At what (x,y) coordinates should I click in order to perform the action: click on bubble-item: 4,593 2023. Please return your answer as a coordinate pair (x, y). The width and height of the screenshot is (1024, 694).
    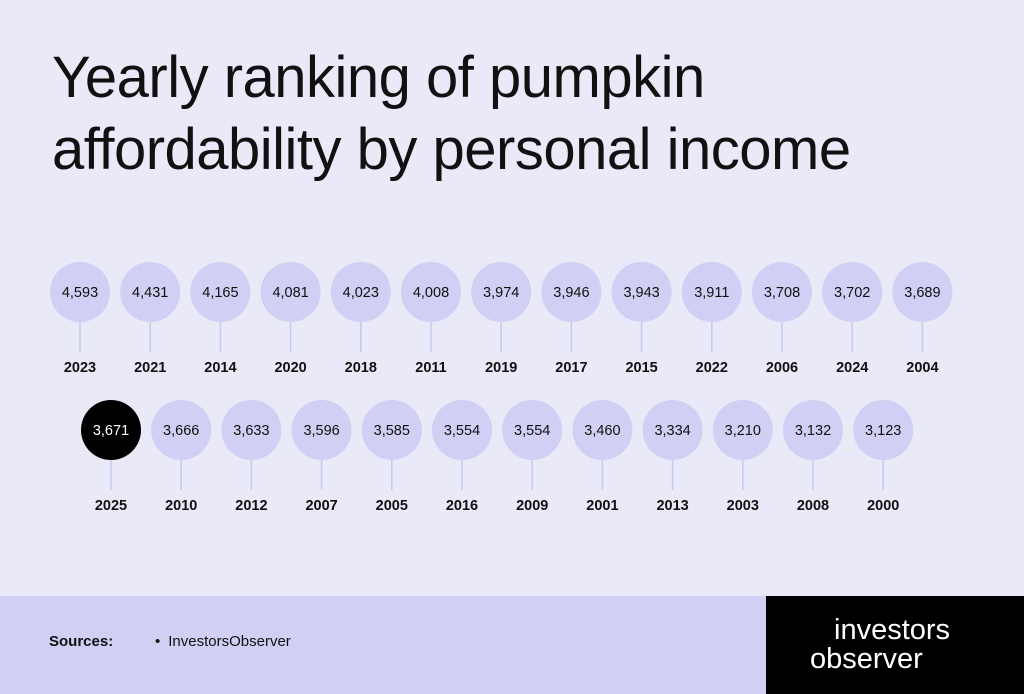
    Looking at the image, I should click on (80, 319).